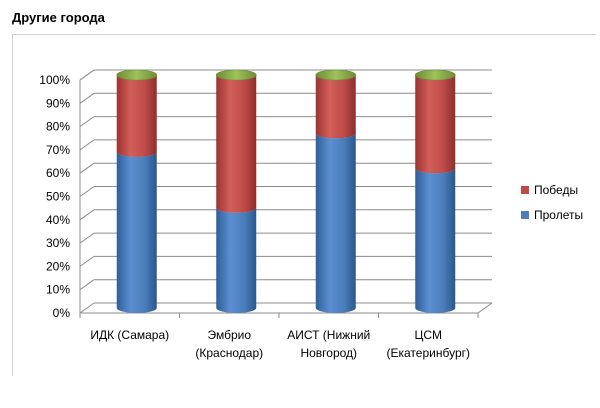  I want to click on y-tick-label: 60%, so click(58, 173).